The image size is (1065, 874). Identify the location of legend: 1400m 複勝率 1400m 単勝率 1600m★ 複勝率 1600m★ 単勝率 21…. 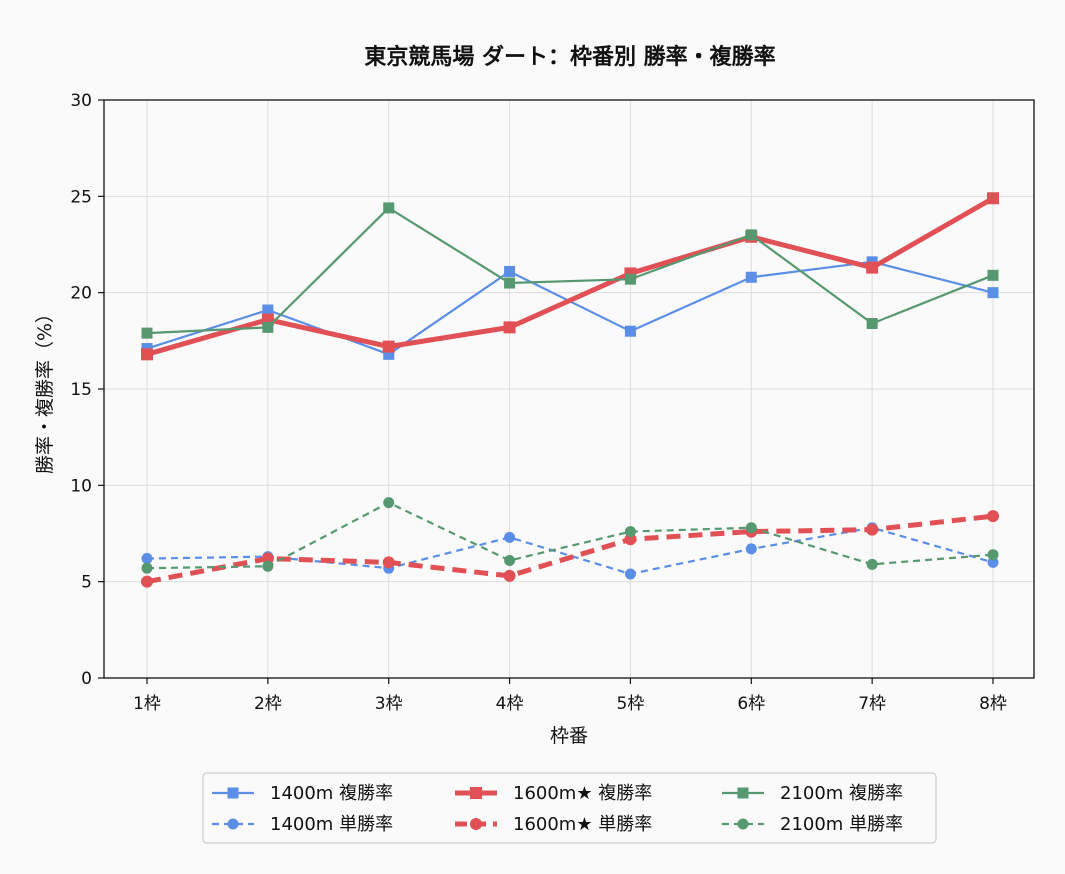
(569, 808).